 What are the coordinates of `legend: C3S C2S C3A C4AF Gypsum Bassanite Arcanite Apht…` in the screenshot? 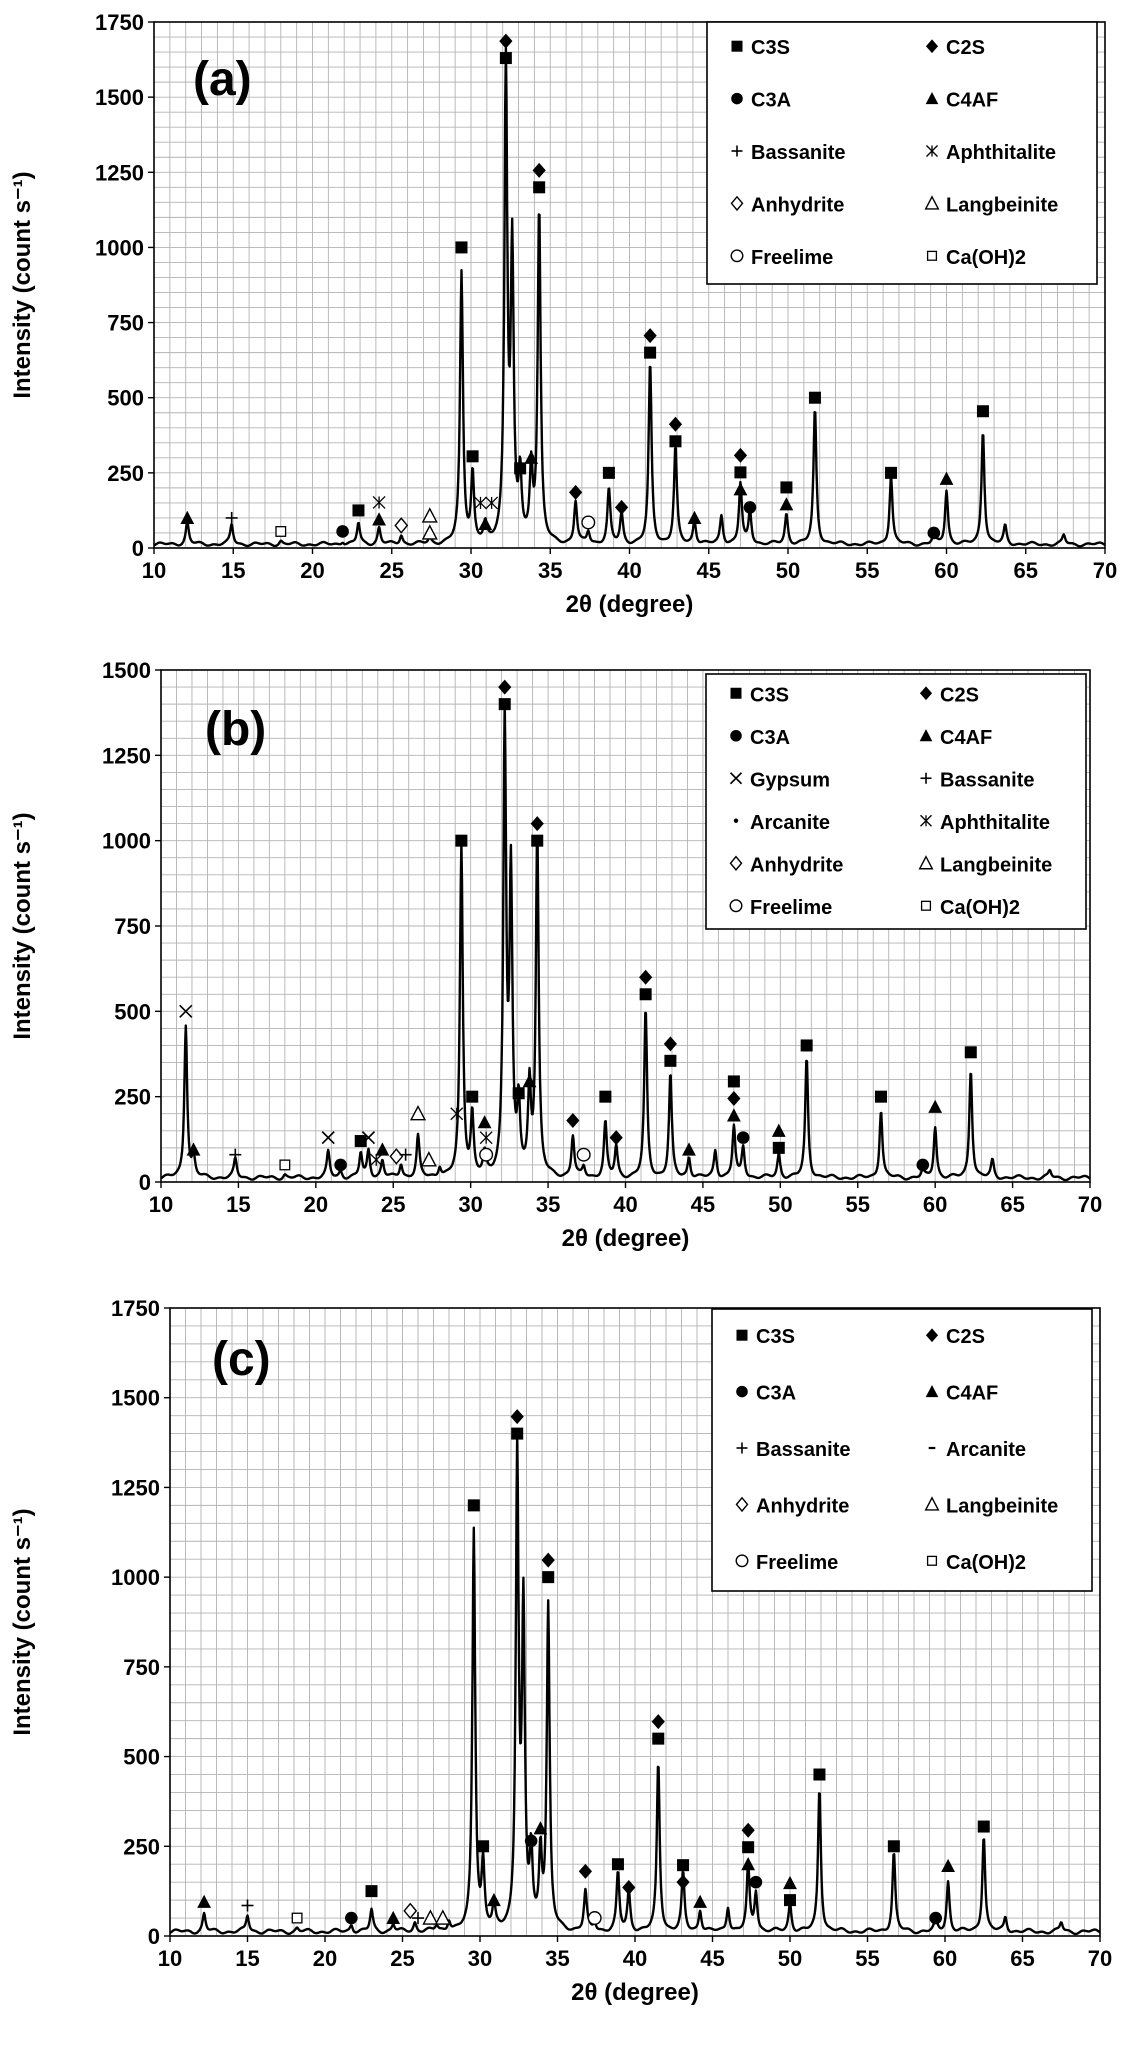 It's located at (896, 801).